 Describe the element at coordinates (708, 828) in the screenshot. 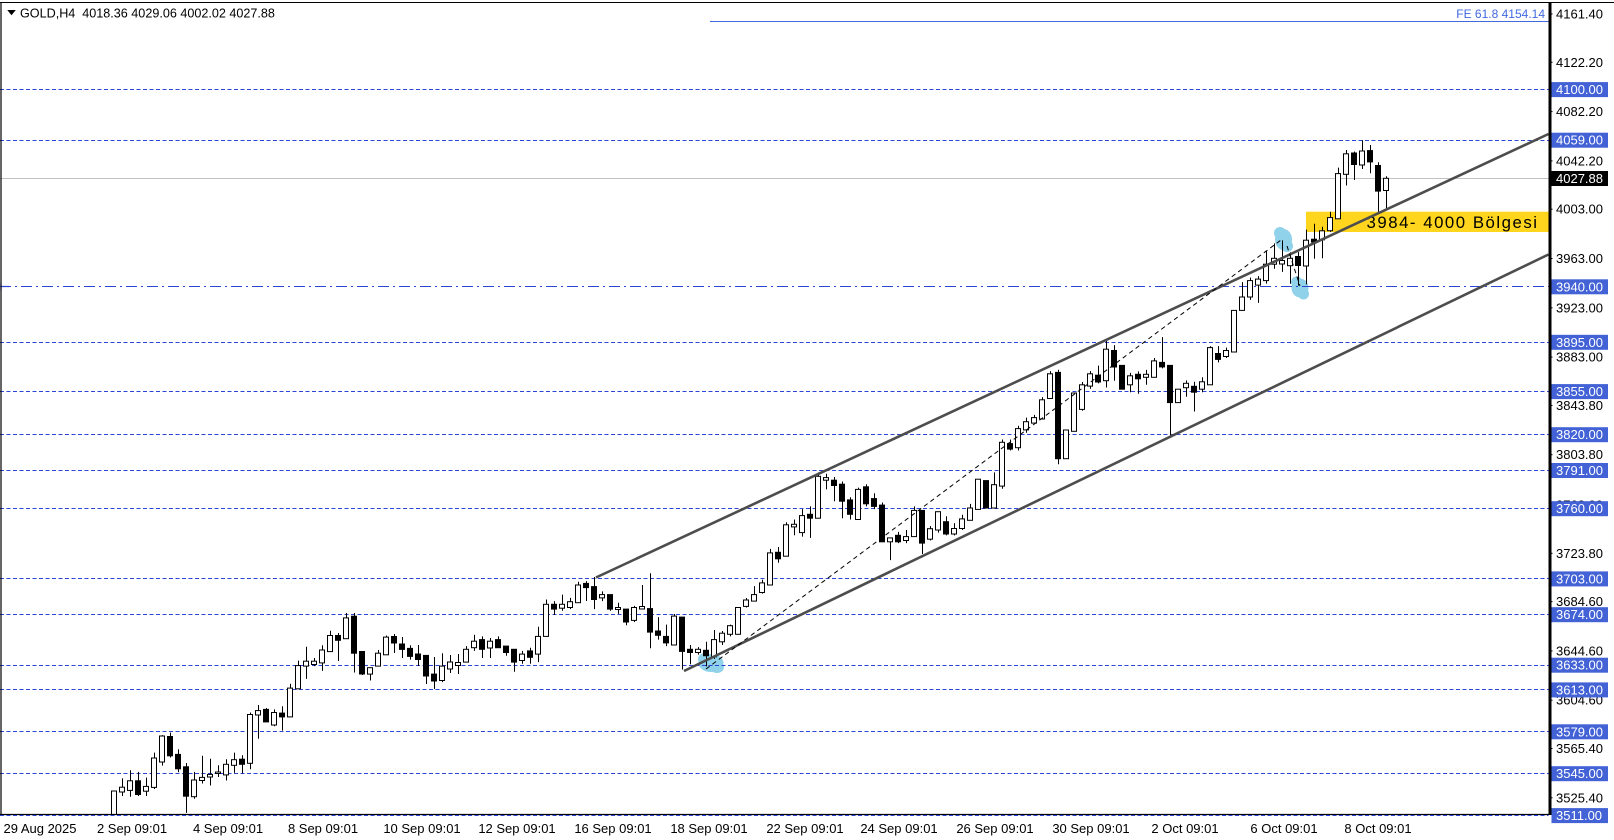

I see `svg-text: 18 Sep 09:01` at that location.